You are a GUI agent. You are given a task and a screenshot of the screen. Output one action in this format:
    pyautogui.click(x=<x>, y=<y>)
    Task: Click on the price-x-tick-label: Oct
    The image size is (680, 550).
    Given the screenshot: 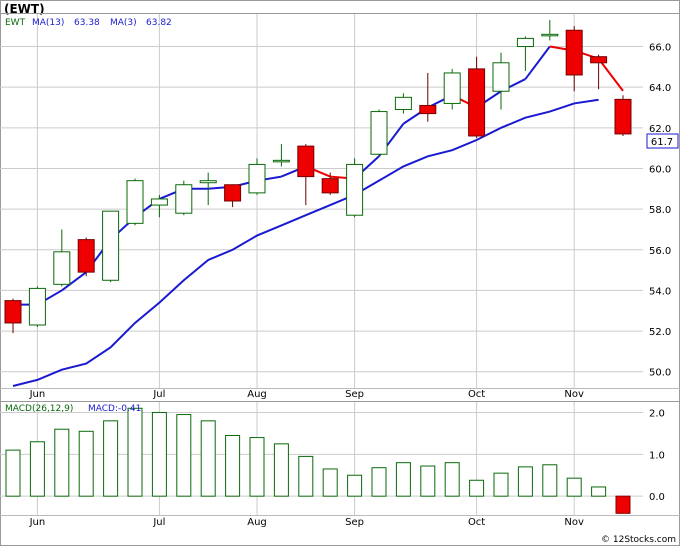 What is the action you would take?
    pyautogui.click(x=476, y=394)
    